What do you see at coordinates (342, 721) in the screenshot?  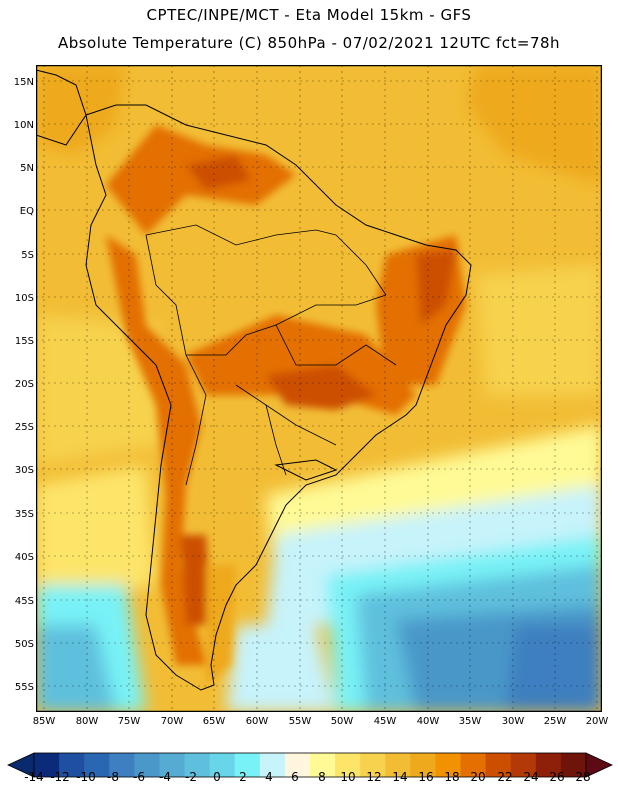 I see `lon-label-50w: 50W` at bounding box center [342, 721].